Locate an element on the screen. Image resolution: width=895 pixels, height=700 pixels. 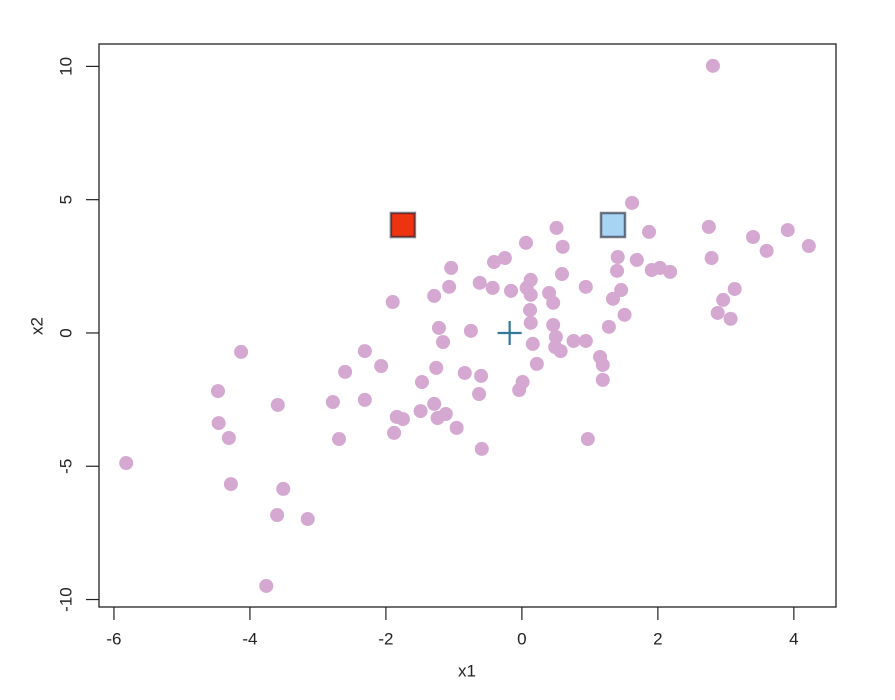
x-tick-label: 0 is located at coordinates (521, 638).